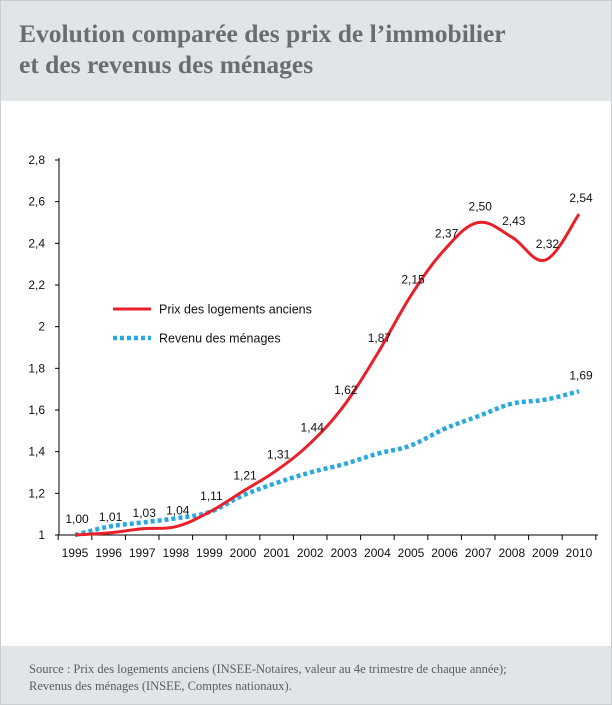  What do you see at coordinates (514, 221) in the screenshot?
I see `data-label-prix: 2,43` at bounding box center [514, 221].